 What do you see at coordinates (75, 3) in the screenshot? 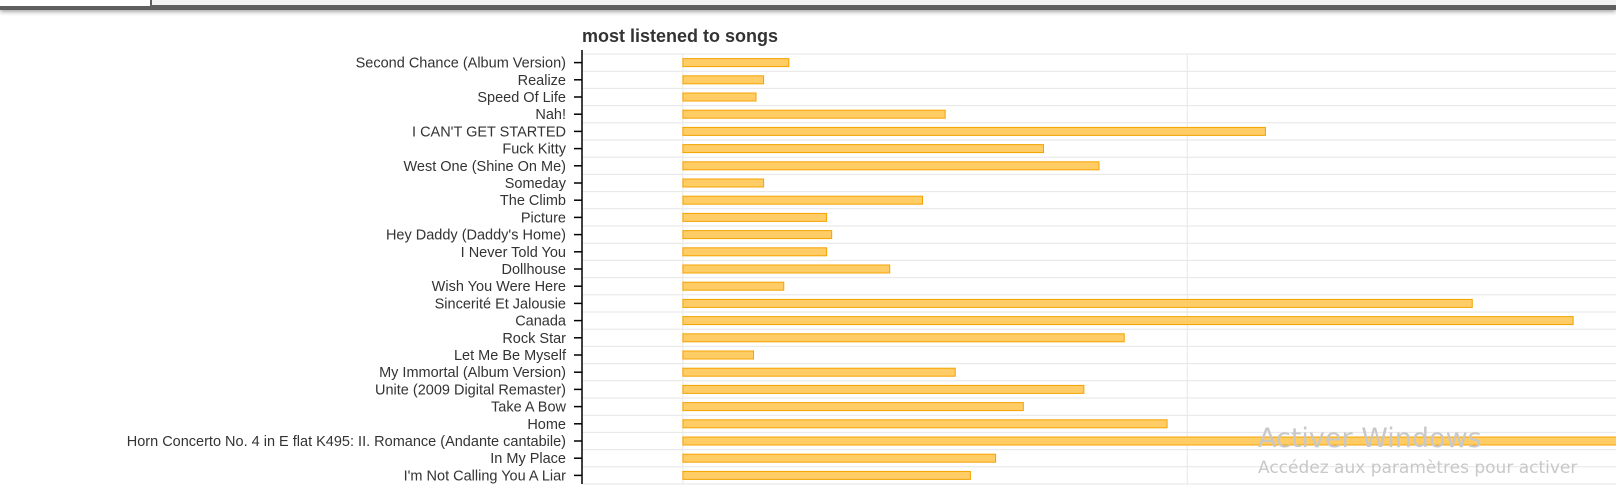
I see `browser-tab` at bounding box center [75, 3].